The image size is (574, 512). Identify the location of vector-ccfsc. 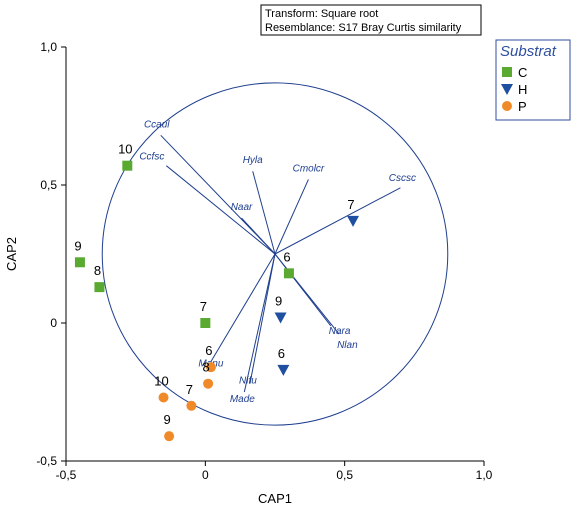
(221, 210).